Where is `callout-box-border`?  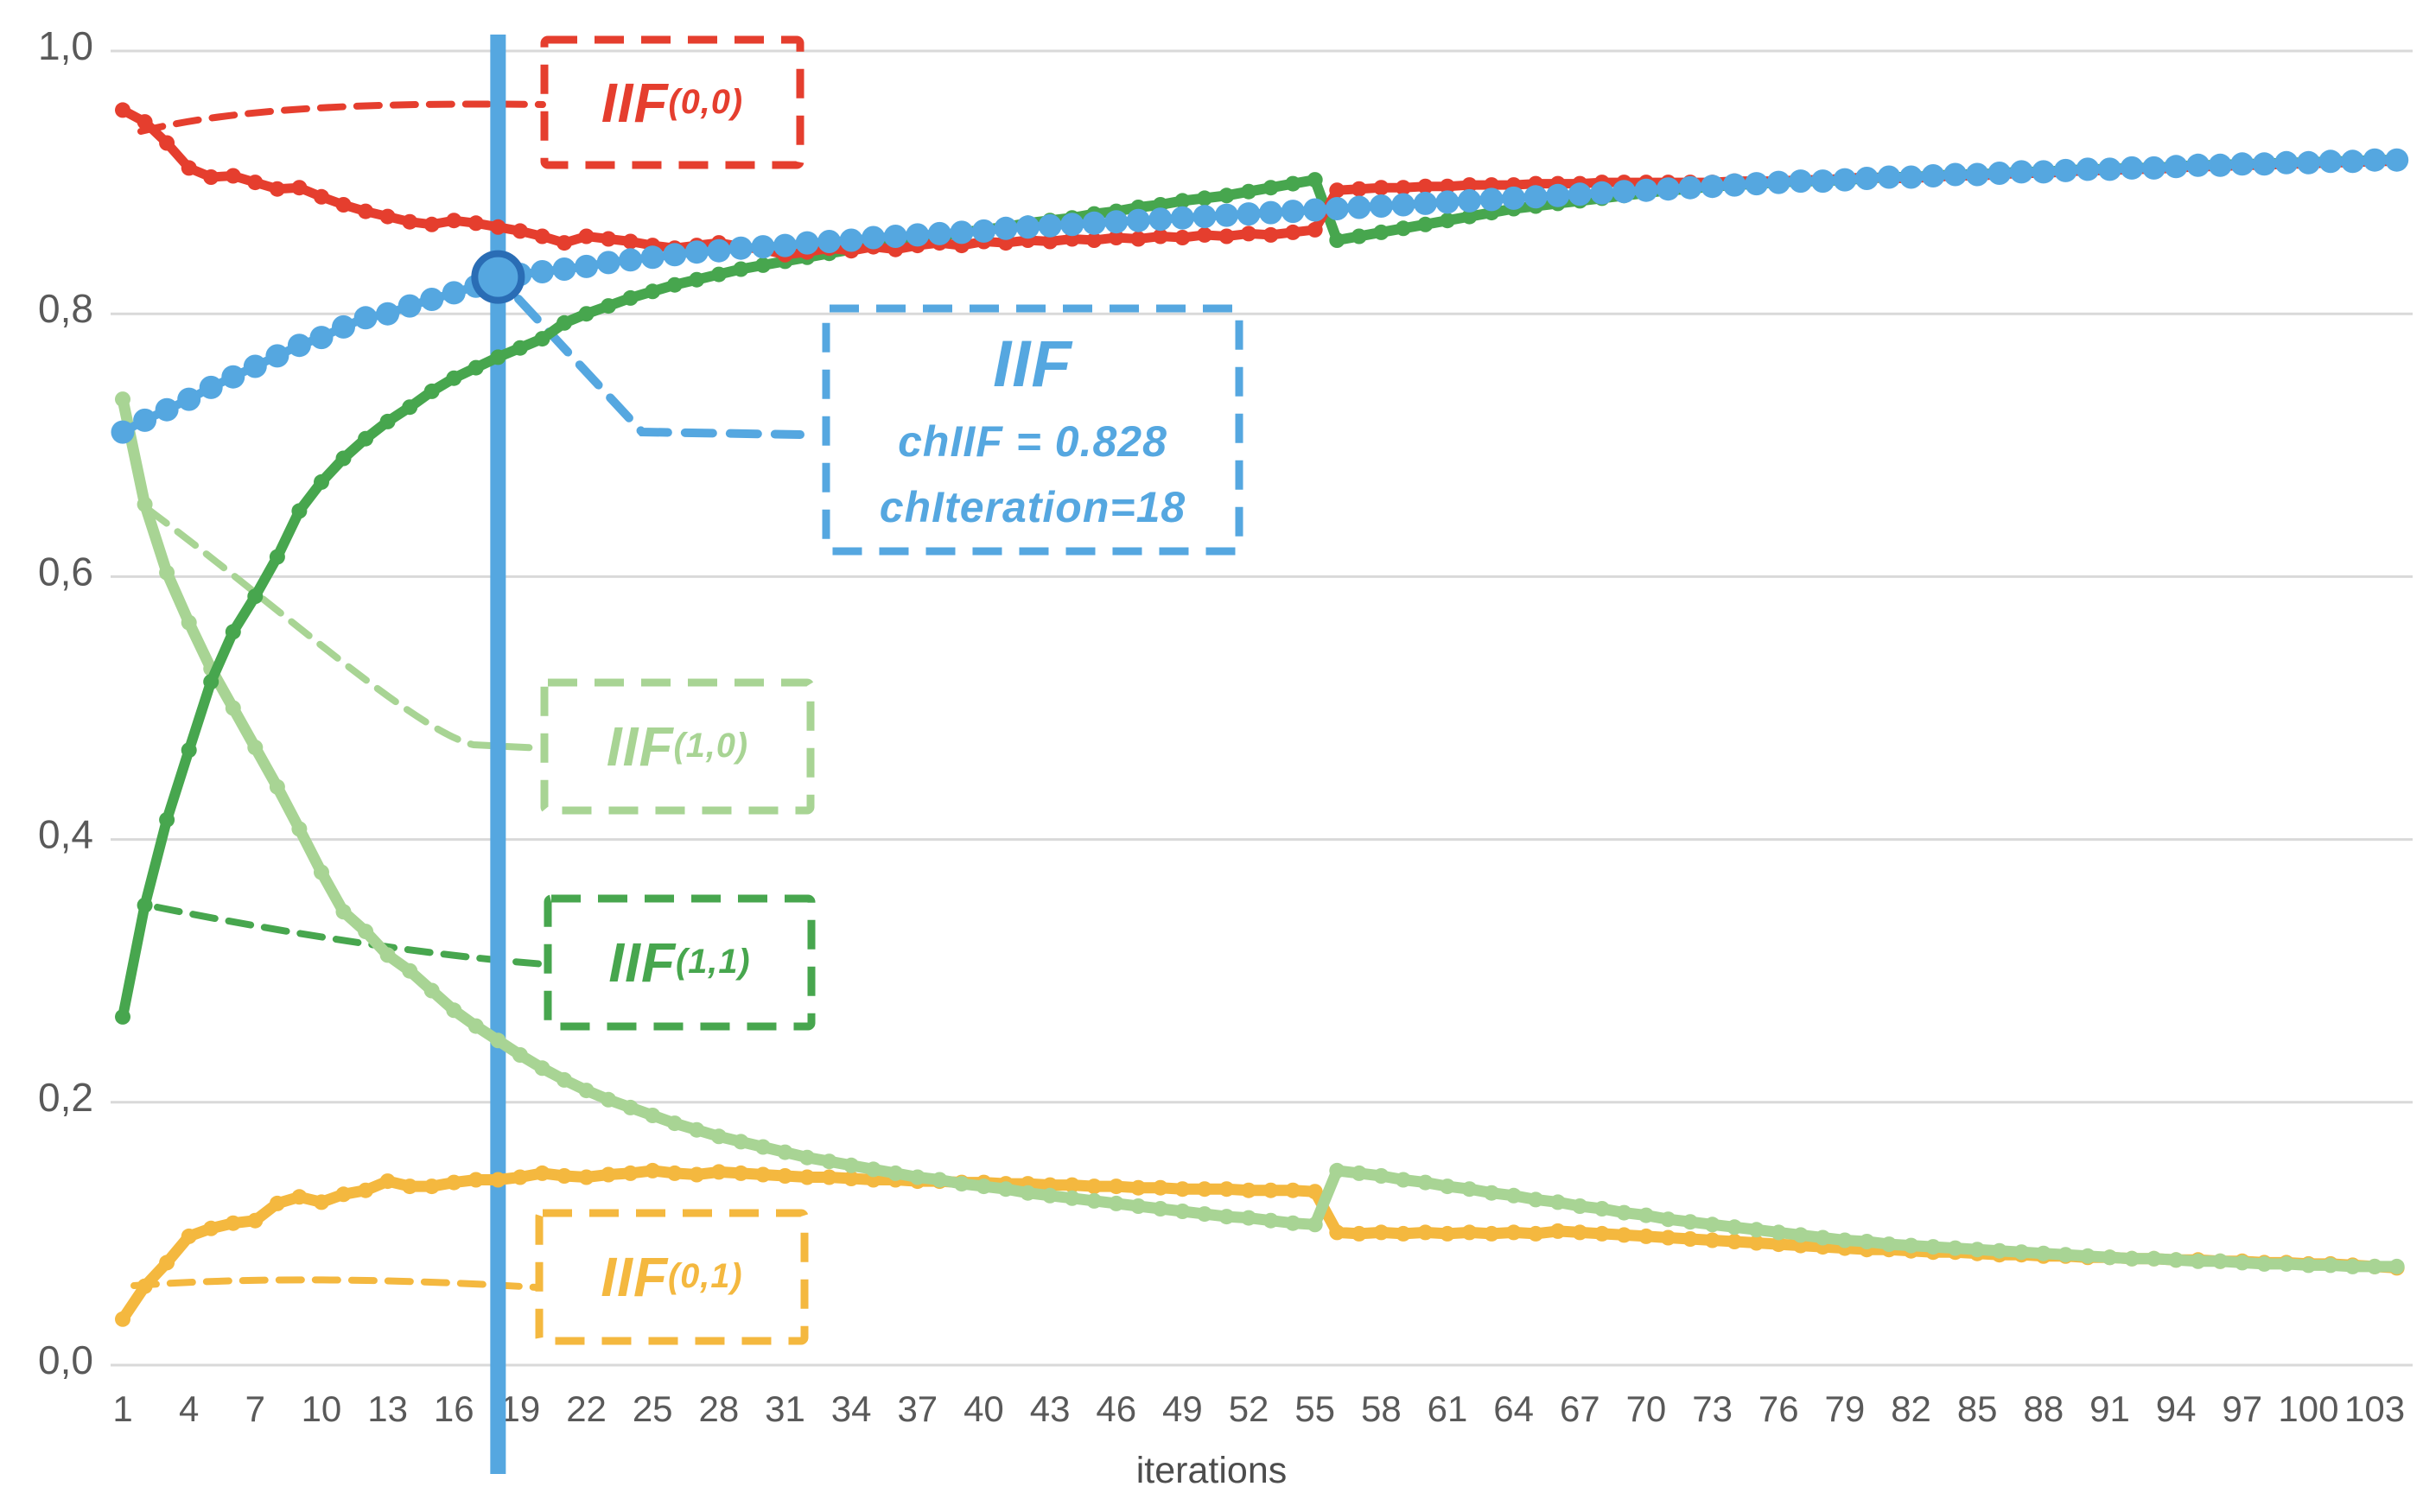
callout-box-border is located at coordinates (677, 746).